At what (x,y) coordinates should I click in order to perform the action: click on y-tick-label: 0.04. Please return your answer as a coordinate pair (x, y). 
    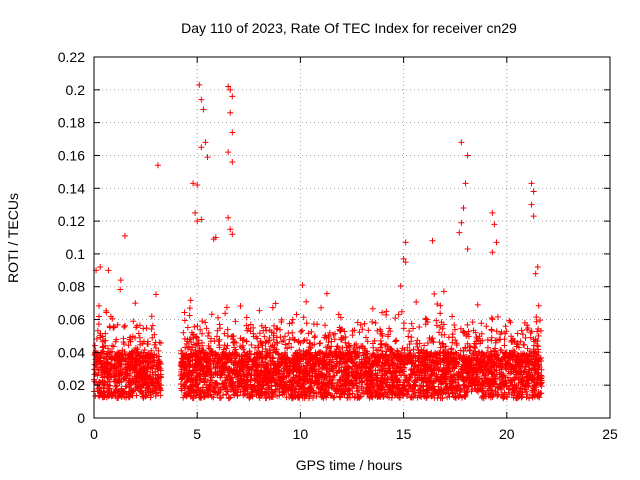
    Looking at the image, I should click on (71, 352).